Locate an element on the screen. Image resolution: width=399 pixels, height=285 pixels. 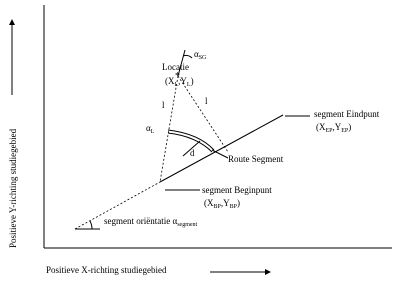
route-arc is located at coordinates (190, 142).